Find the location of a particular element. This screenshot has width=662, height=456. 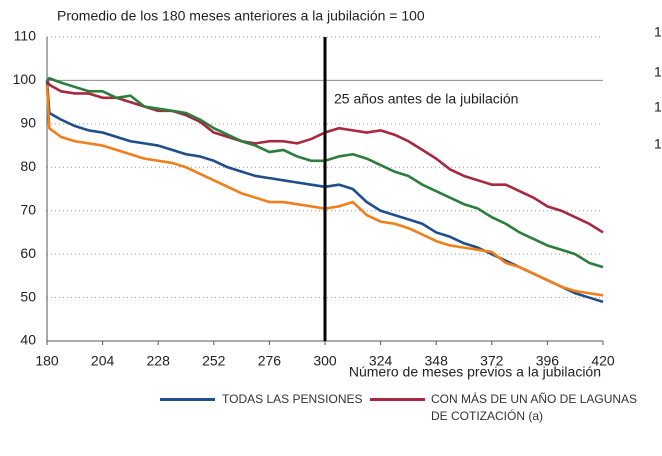

y-tick-label: 110 is located at coordinates (25, 36).